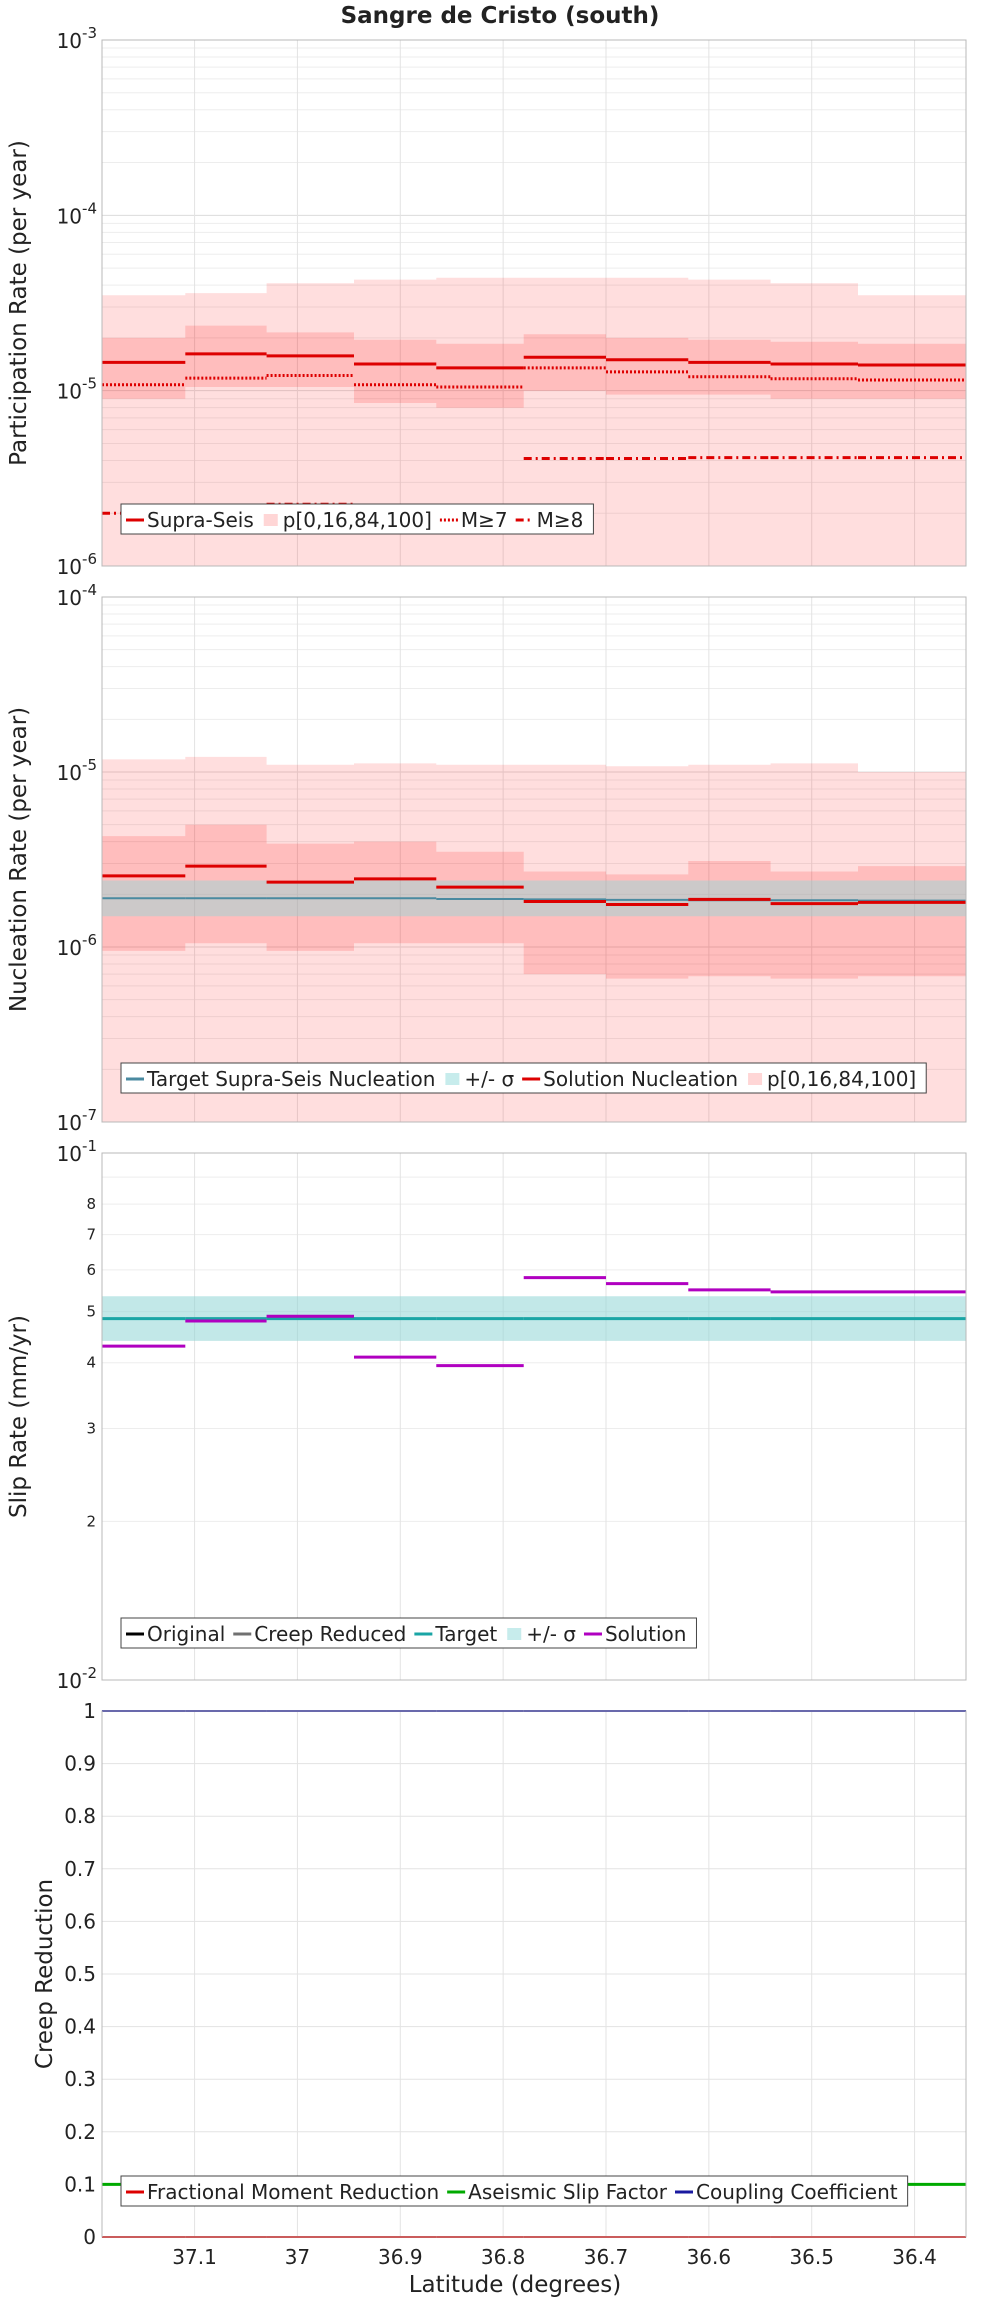 This screenshot has height=2305, width=1000. I want to click on y-tick-label: 0.2, so click(80, 2132).